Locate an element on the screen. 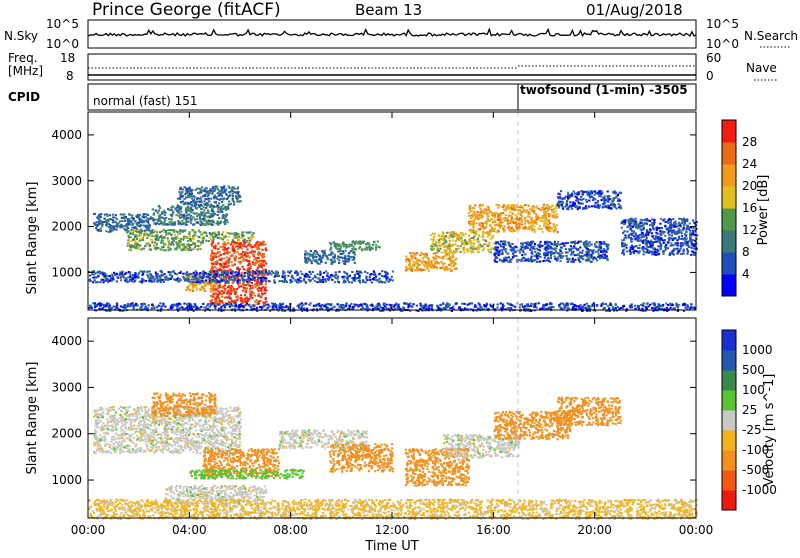 Image resolution: width=800 pixels, height=558 pixels. date-label: 01/Aug/2018 is located at coordinates (634, 10).